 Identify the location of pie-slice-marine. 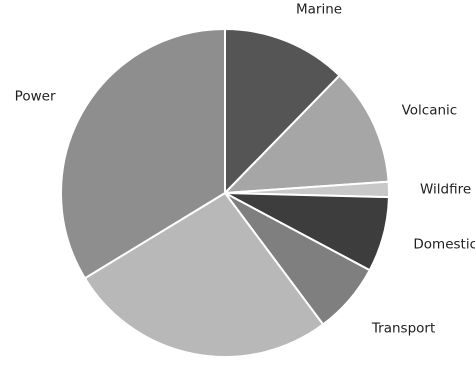
(282, 111).